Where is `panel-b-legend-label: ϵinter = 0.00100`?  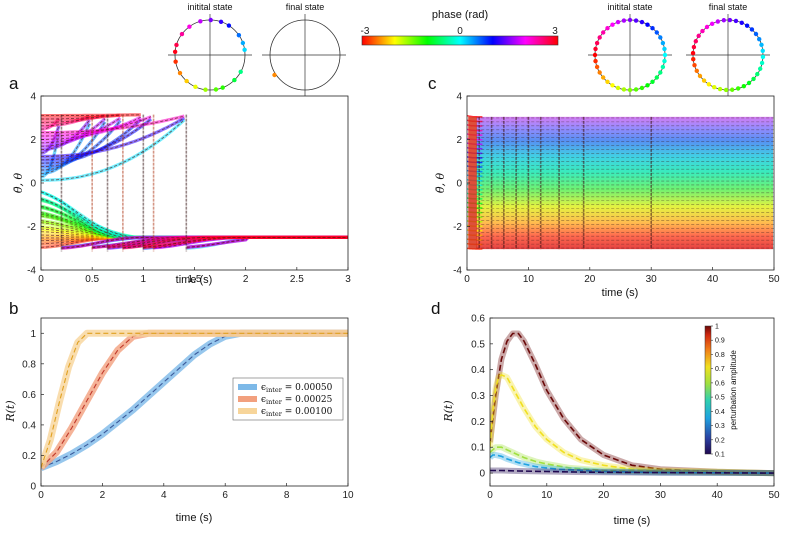
panel-b-legend-label: ϵinter = 0.00100 is located at coordinates (297, 412).